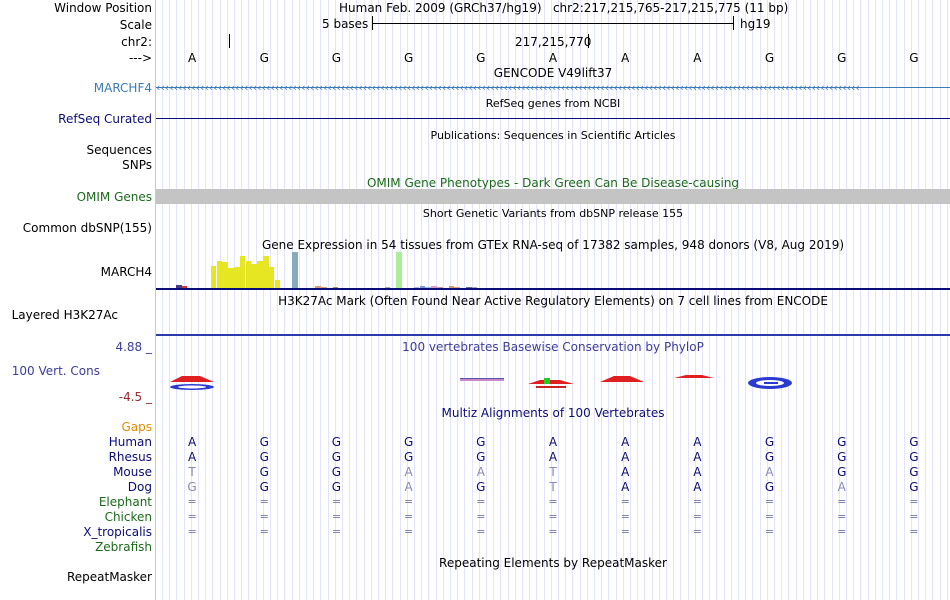 The image size is (950, 600). Describe the element at coordinates (133, 347) in the screenshot. I see `conservation-max-label: 4.88 _` at that location.